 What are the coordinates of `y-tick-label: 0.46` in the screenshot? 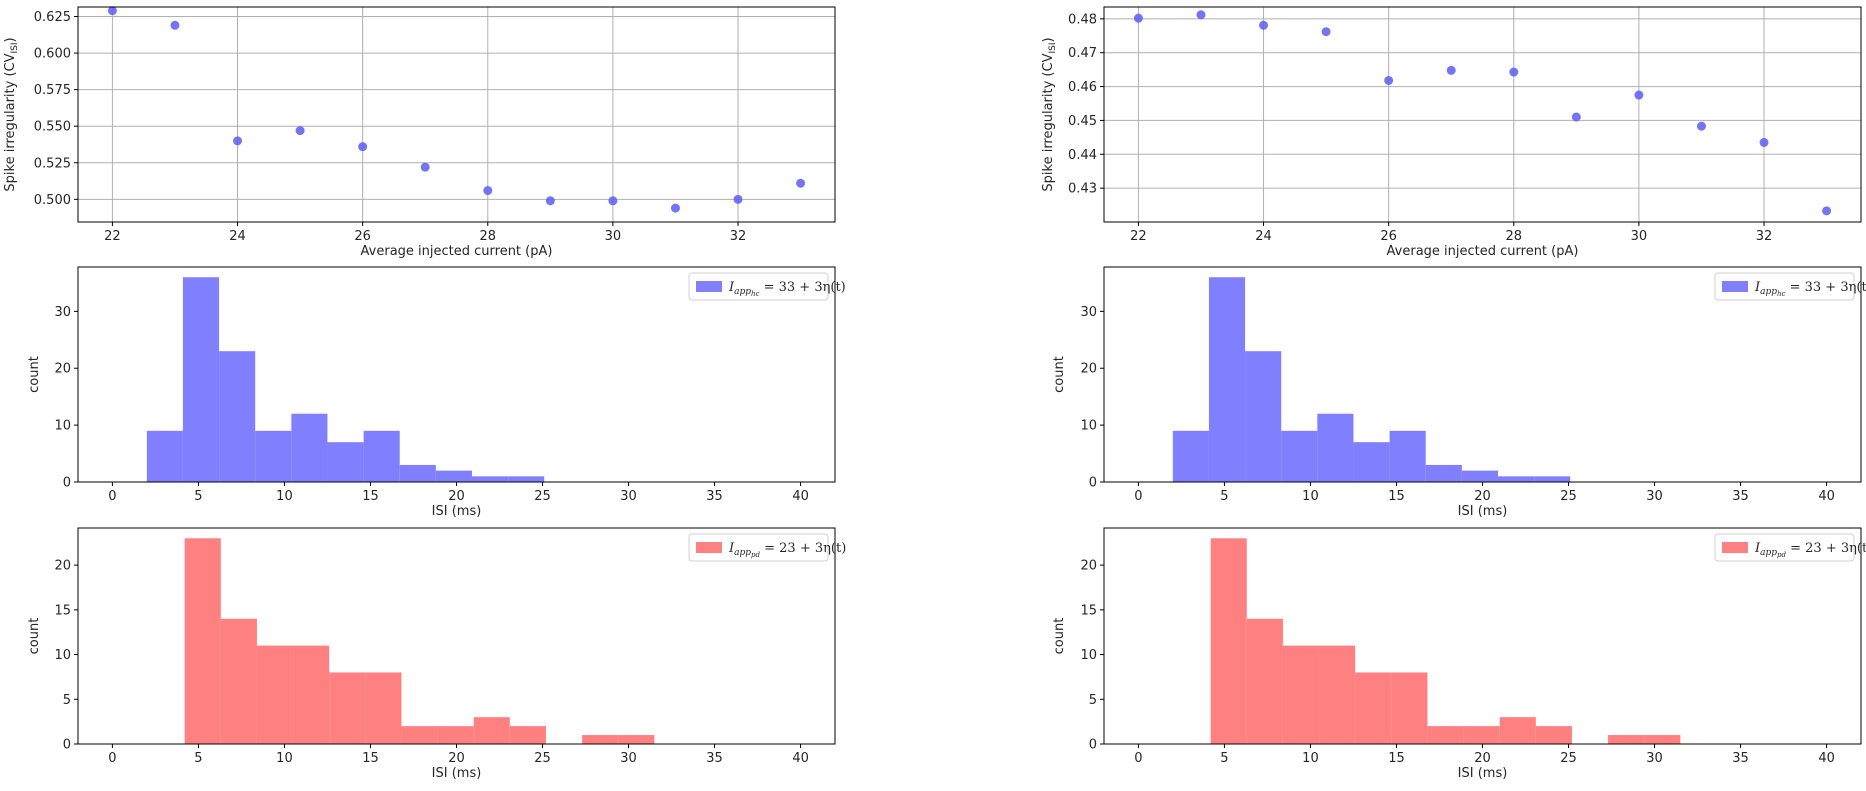 It's located at (1082, 87).